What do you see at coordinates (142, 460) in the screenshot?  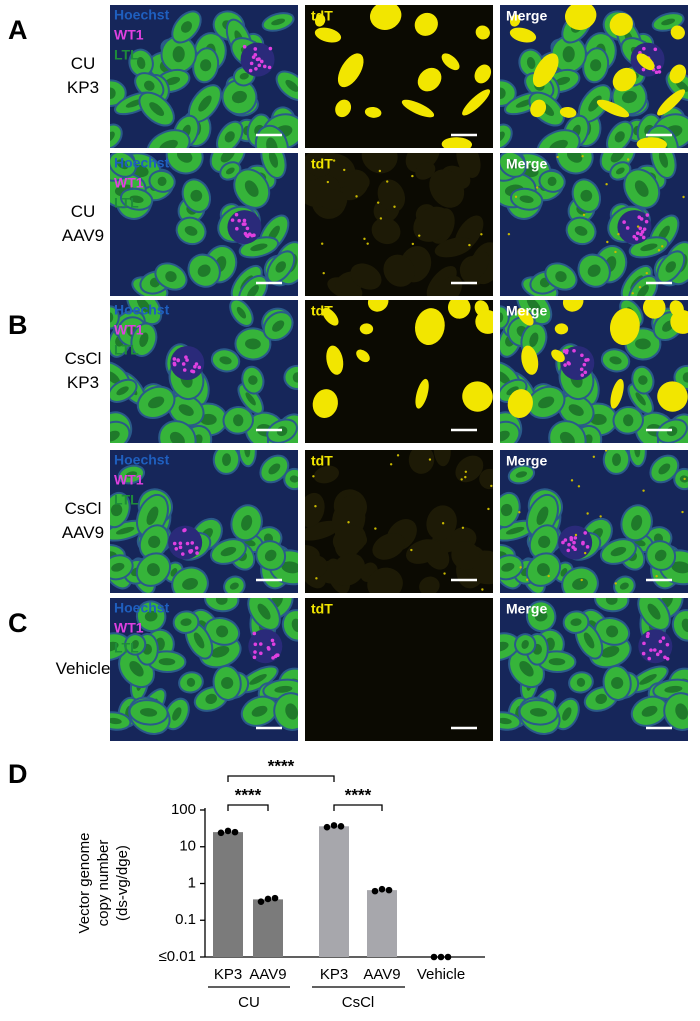 I see `channel-label: Hoechst` at bounding box center [142, 460].